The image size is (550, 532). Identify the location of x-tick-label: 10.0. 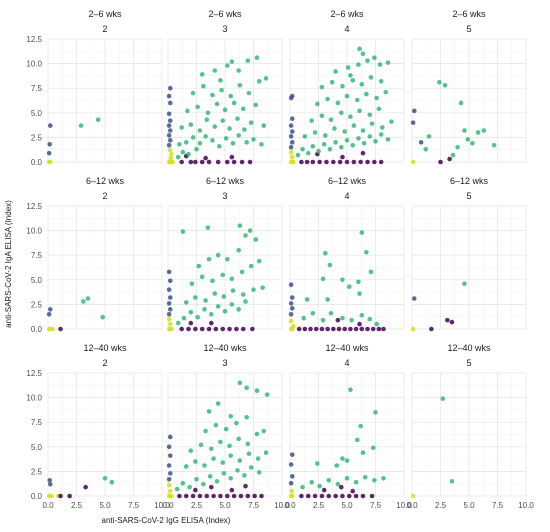
(162, 505).